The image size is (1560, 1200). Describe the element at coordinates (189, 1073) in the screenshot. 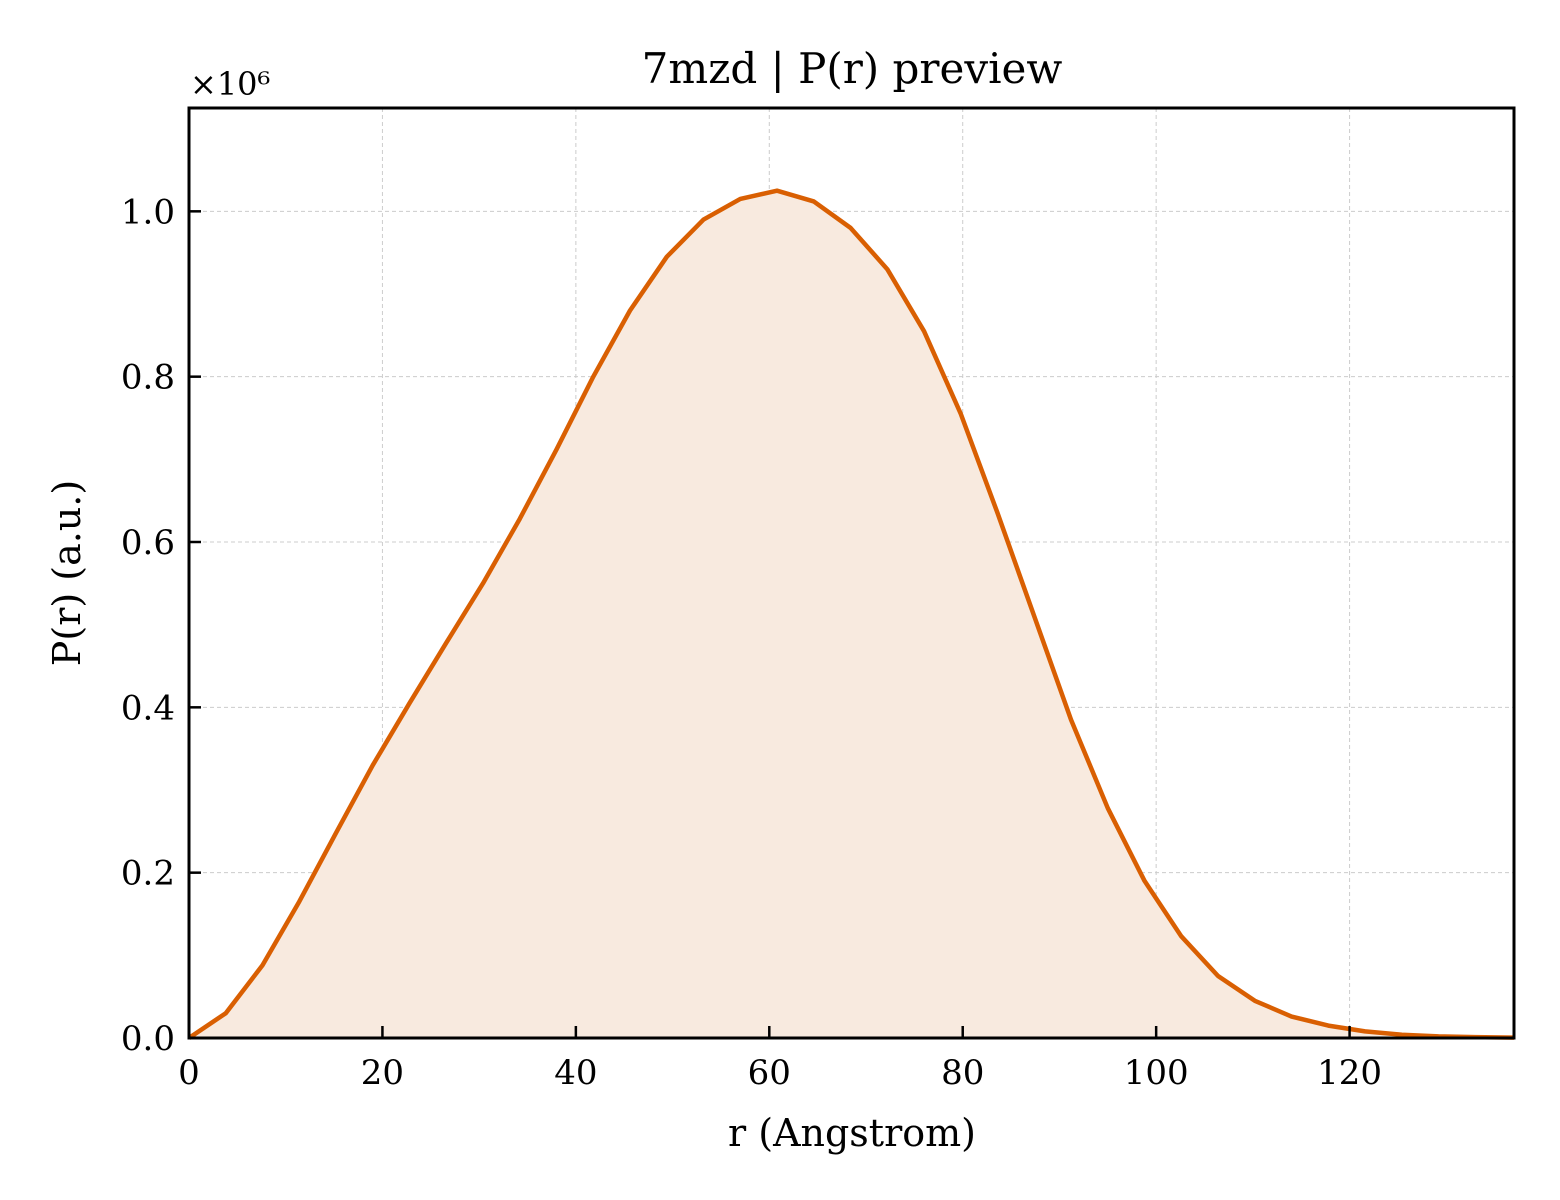

I see `x-tick-label: 0` at that location.